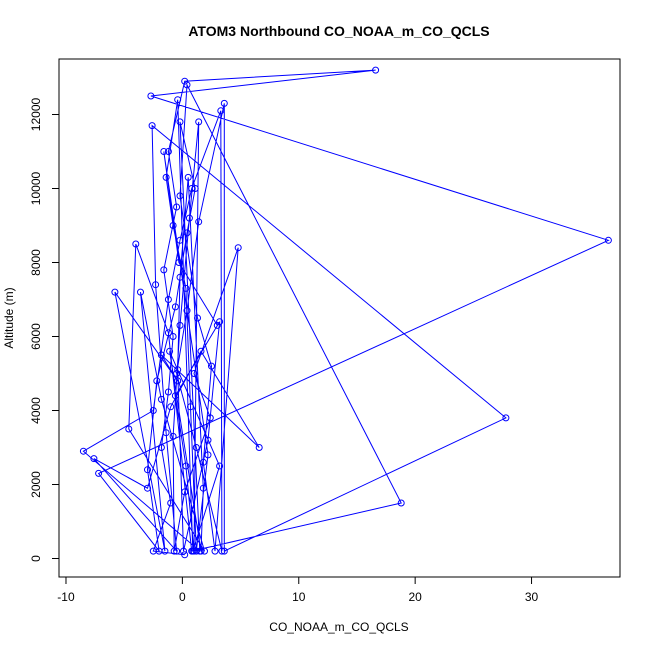  I want to click on x-tick-label: 20, so click(415, 597).